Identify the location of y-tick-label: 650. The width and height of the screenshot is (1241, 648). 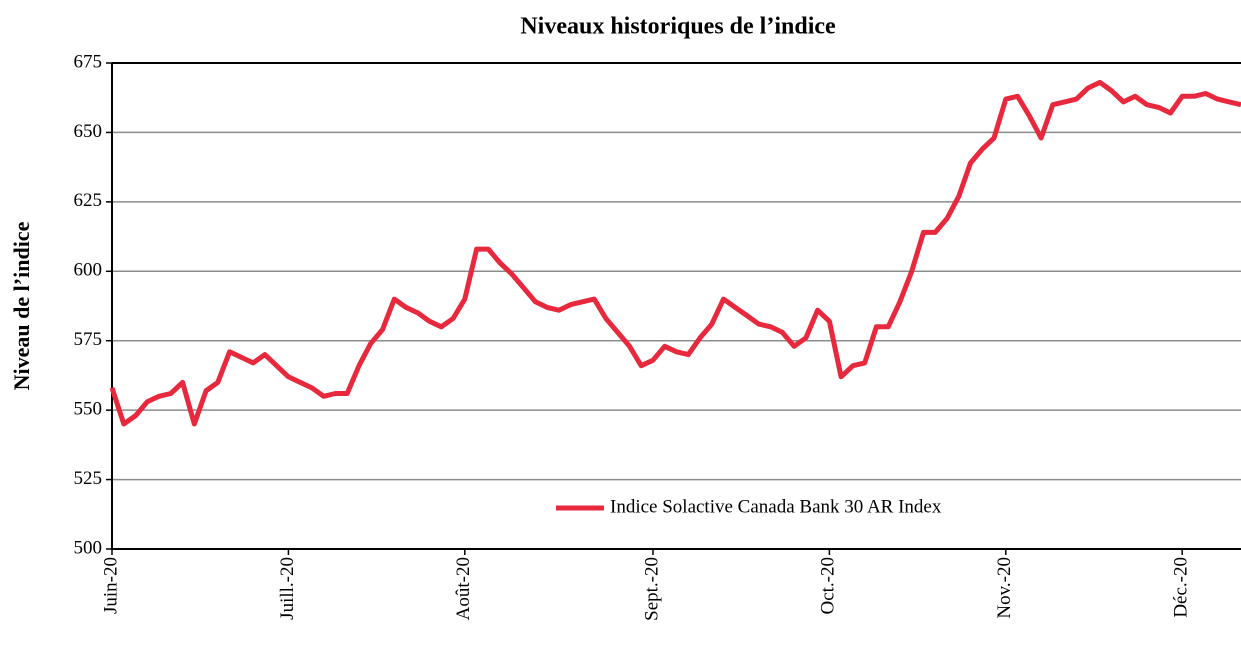
(88, 131).